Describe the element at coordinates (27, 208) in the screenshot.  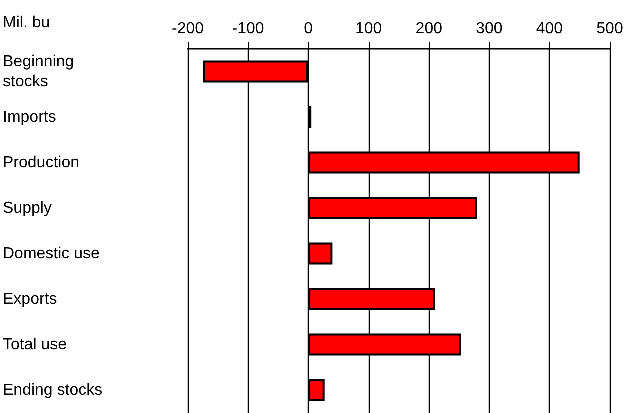
I see `y-tick-label: Supply` at that location.